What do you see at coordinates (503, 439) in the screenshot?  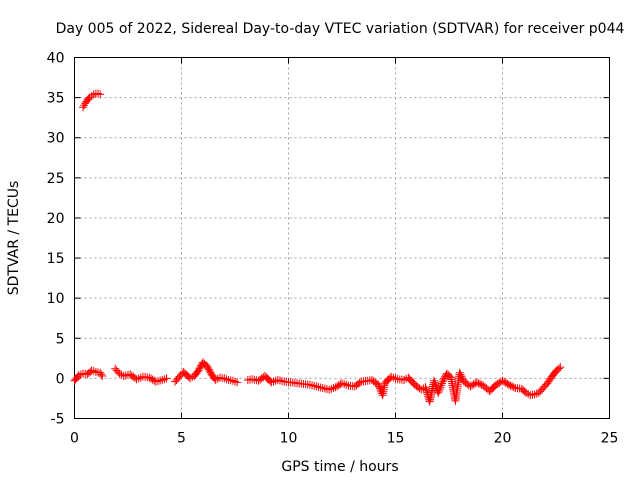 I see `x-tick-label: 20` at bounding box center [503, 439].